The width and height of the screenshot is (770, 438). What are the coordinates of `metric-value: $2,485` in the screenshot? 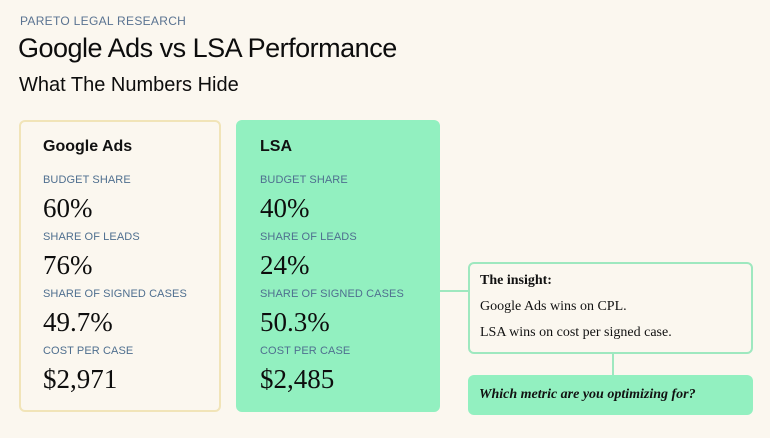 It's located at (297, 379).